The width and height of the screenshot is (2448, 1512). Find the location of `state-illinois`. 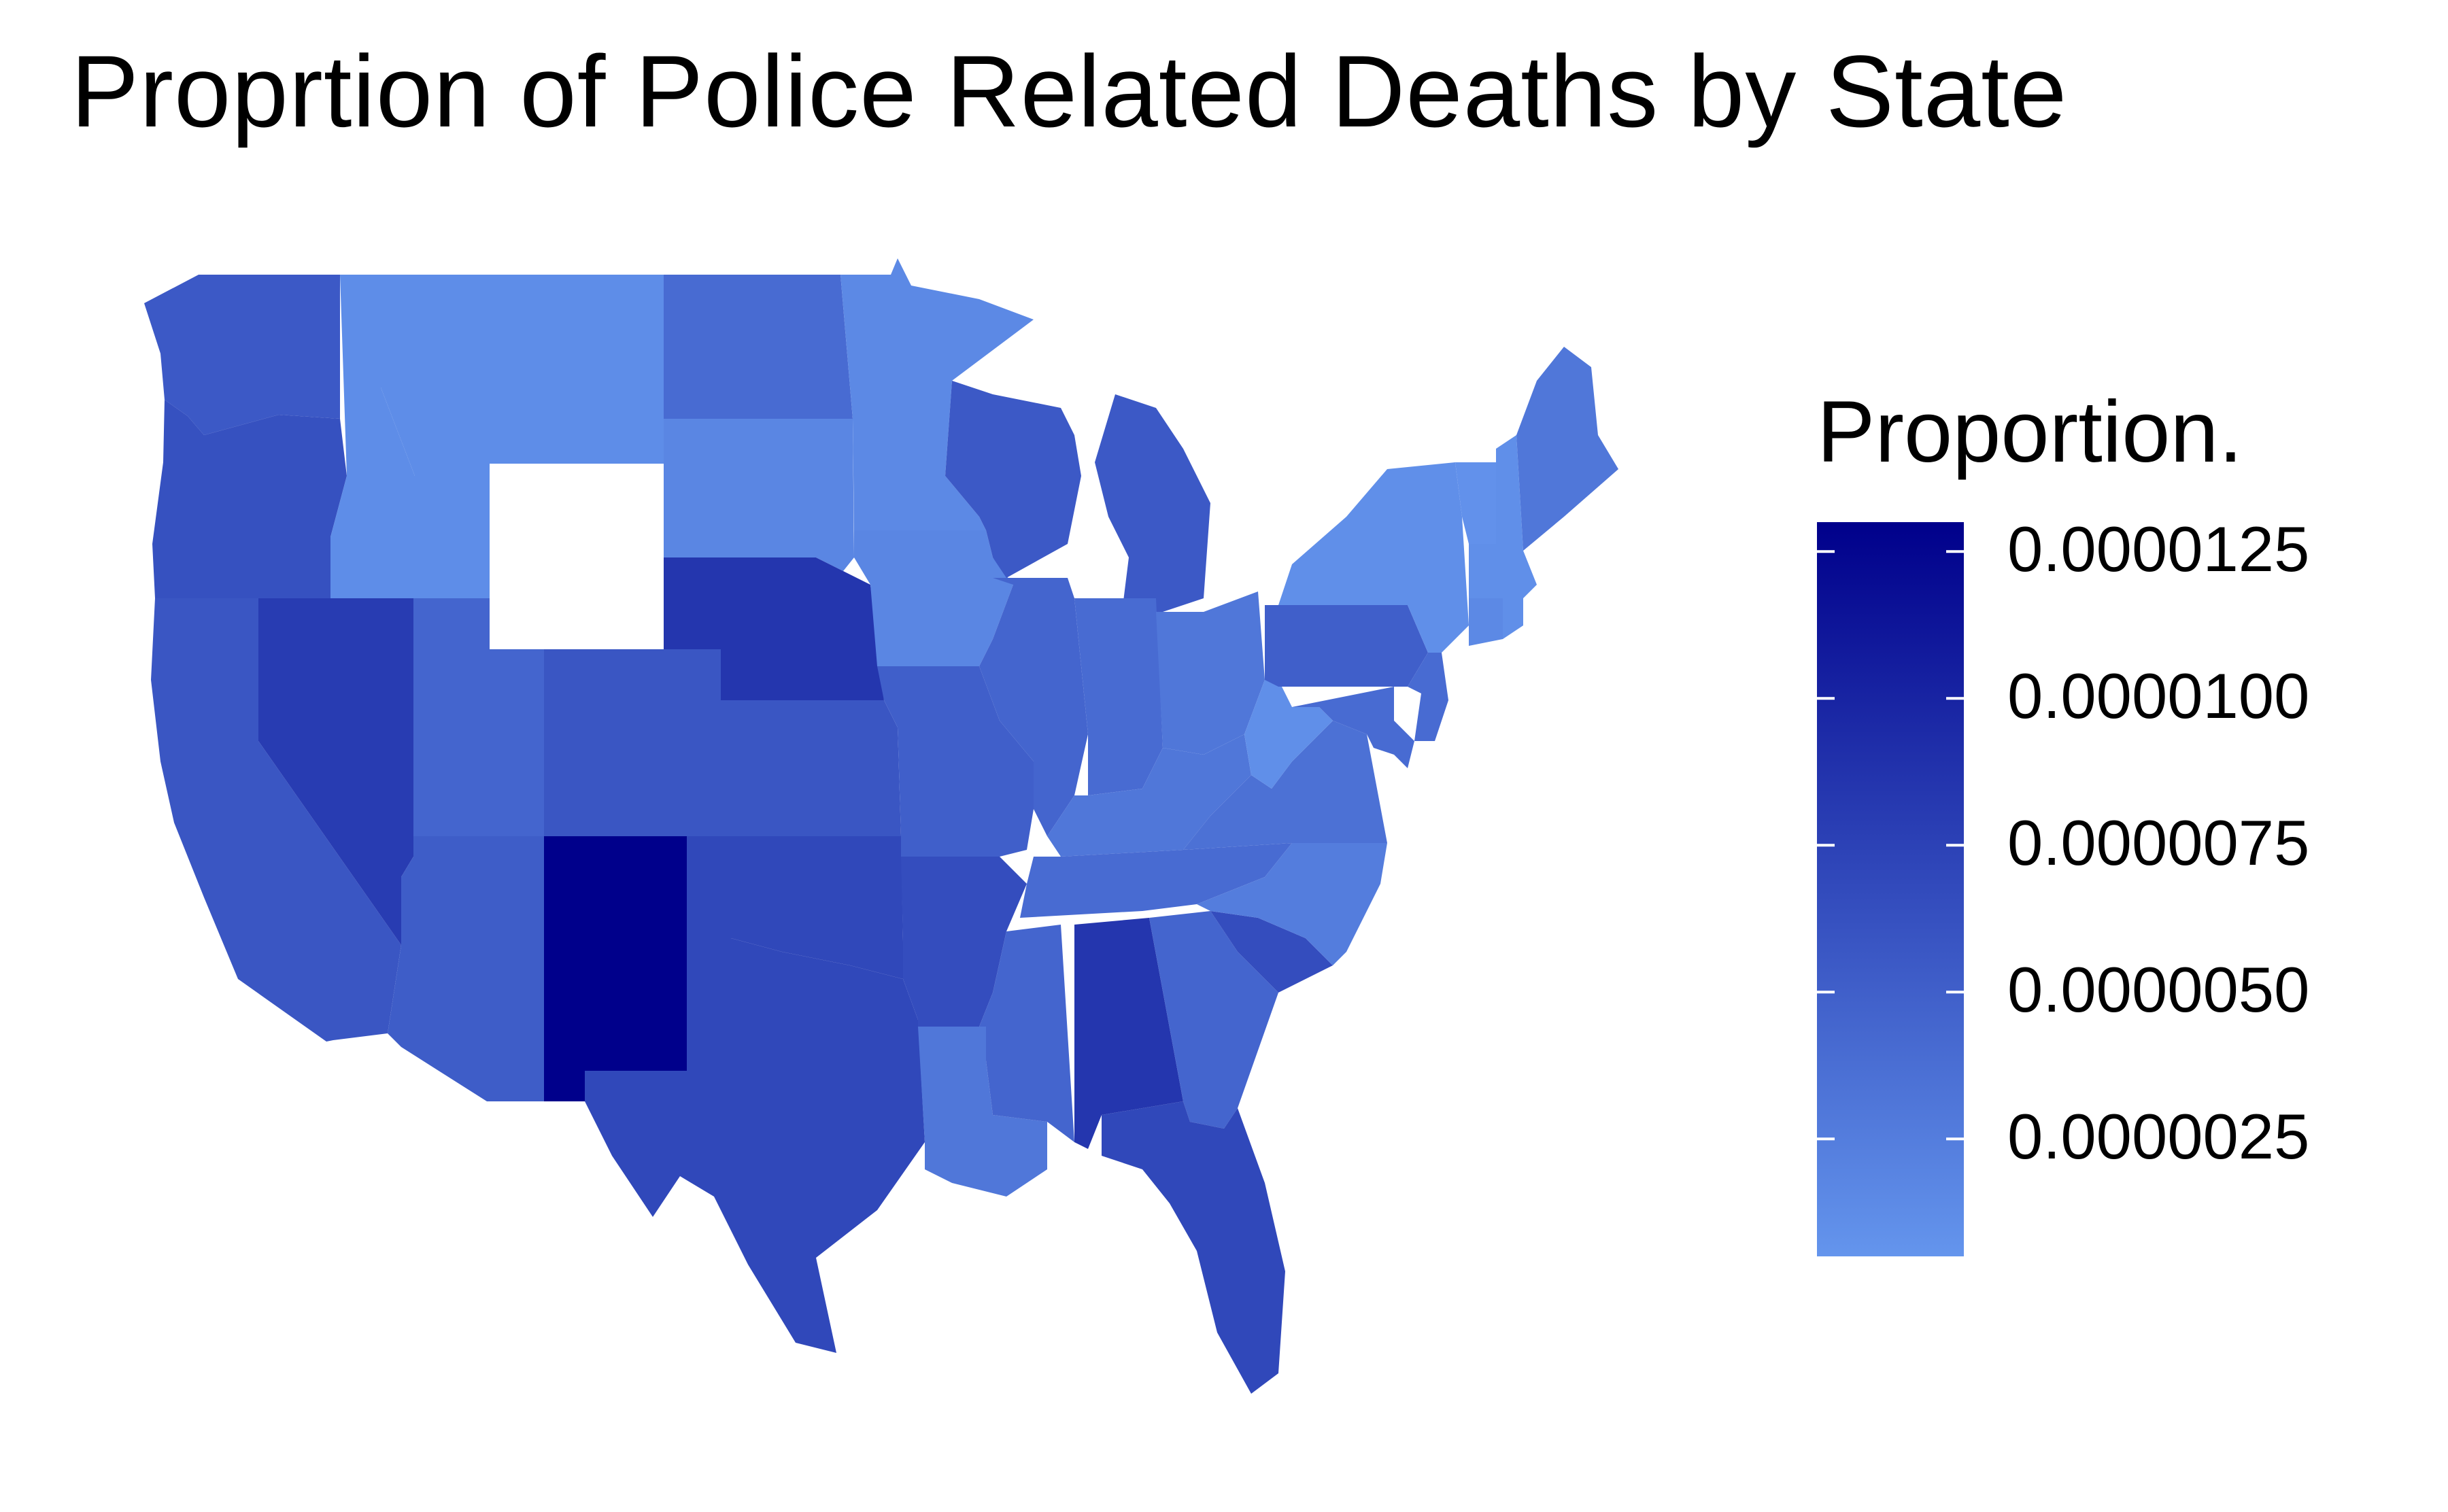

state-illinois is located at coordinates (1034, 707).